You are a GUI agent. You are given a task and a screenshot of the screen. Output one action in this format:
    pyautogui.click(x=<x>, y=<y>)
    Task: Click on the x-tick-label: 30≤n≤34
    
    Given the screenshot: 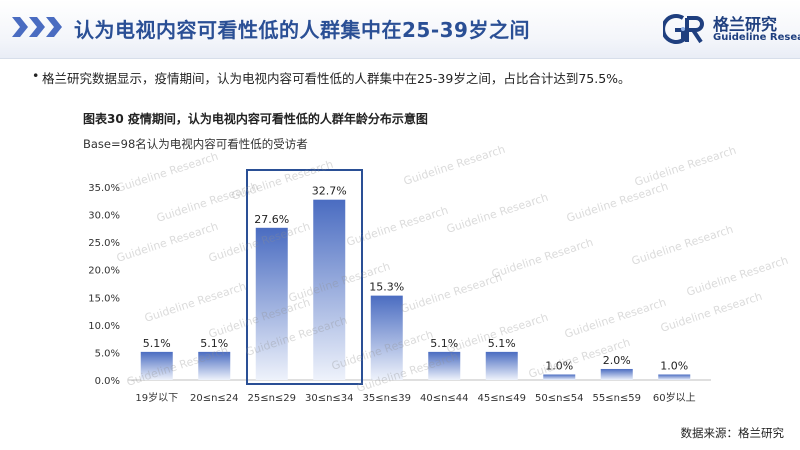 What is the action you would take?
    pyautogui.click(x=329, y=398)
    